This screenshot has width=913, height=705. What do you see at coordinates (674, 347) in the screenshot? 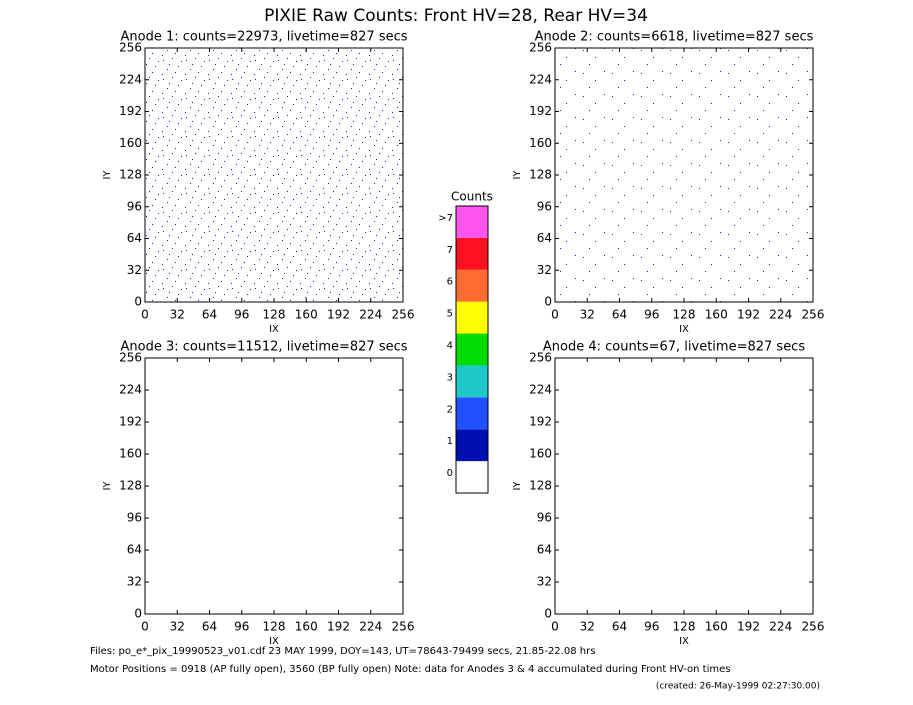
I see `panel-title: Anode 4: counts=67, livetime=827 secs` at bounding box center [674, 347].